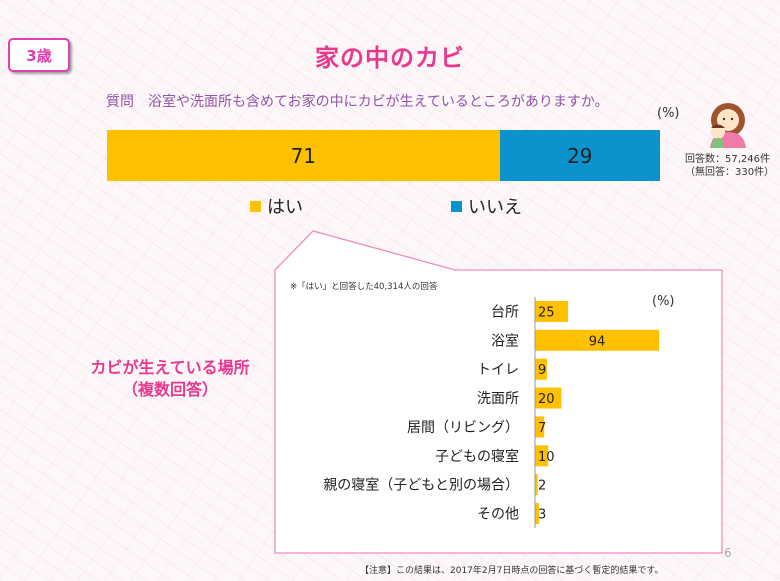  I want to click on question-text: 質問 浴室や洗面所も含めてお家の中にカビが生えているところがありますか。, so click(357, 102).